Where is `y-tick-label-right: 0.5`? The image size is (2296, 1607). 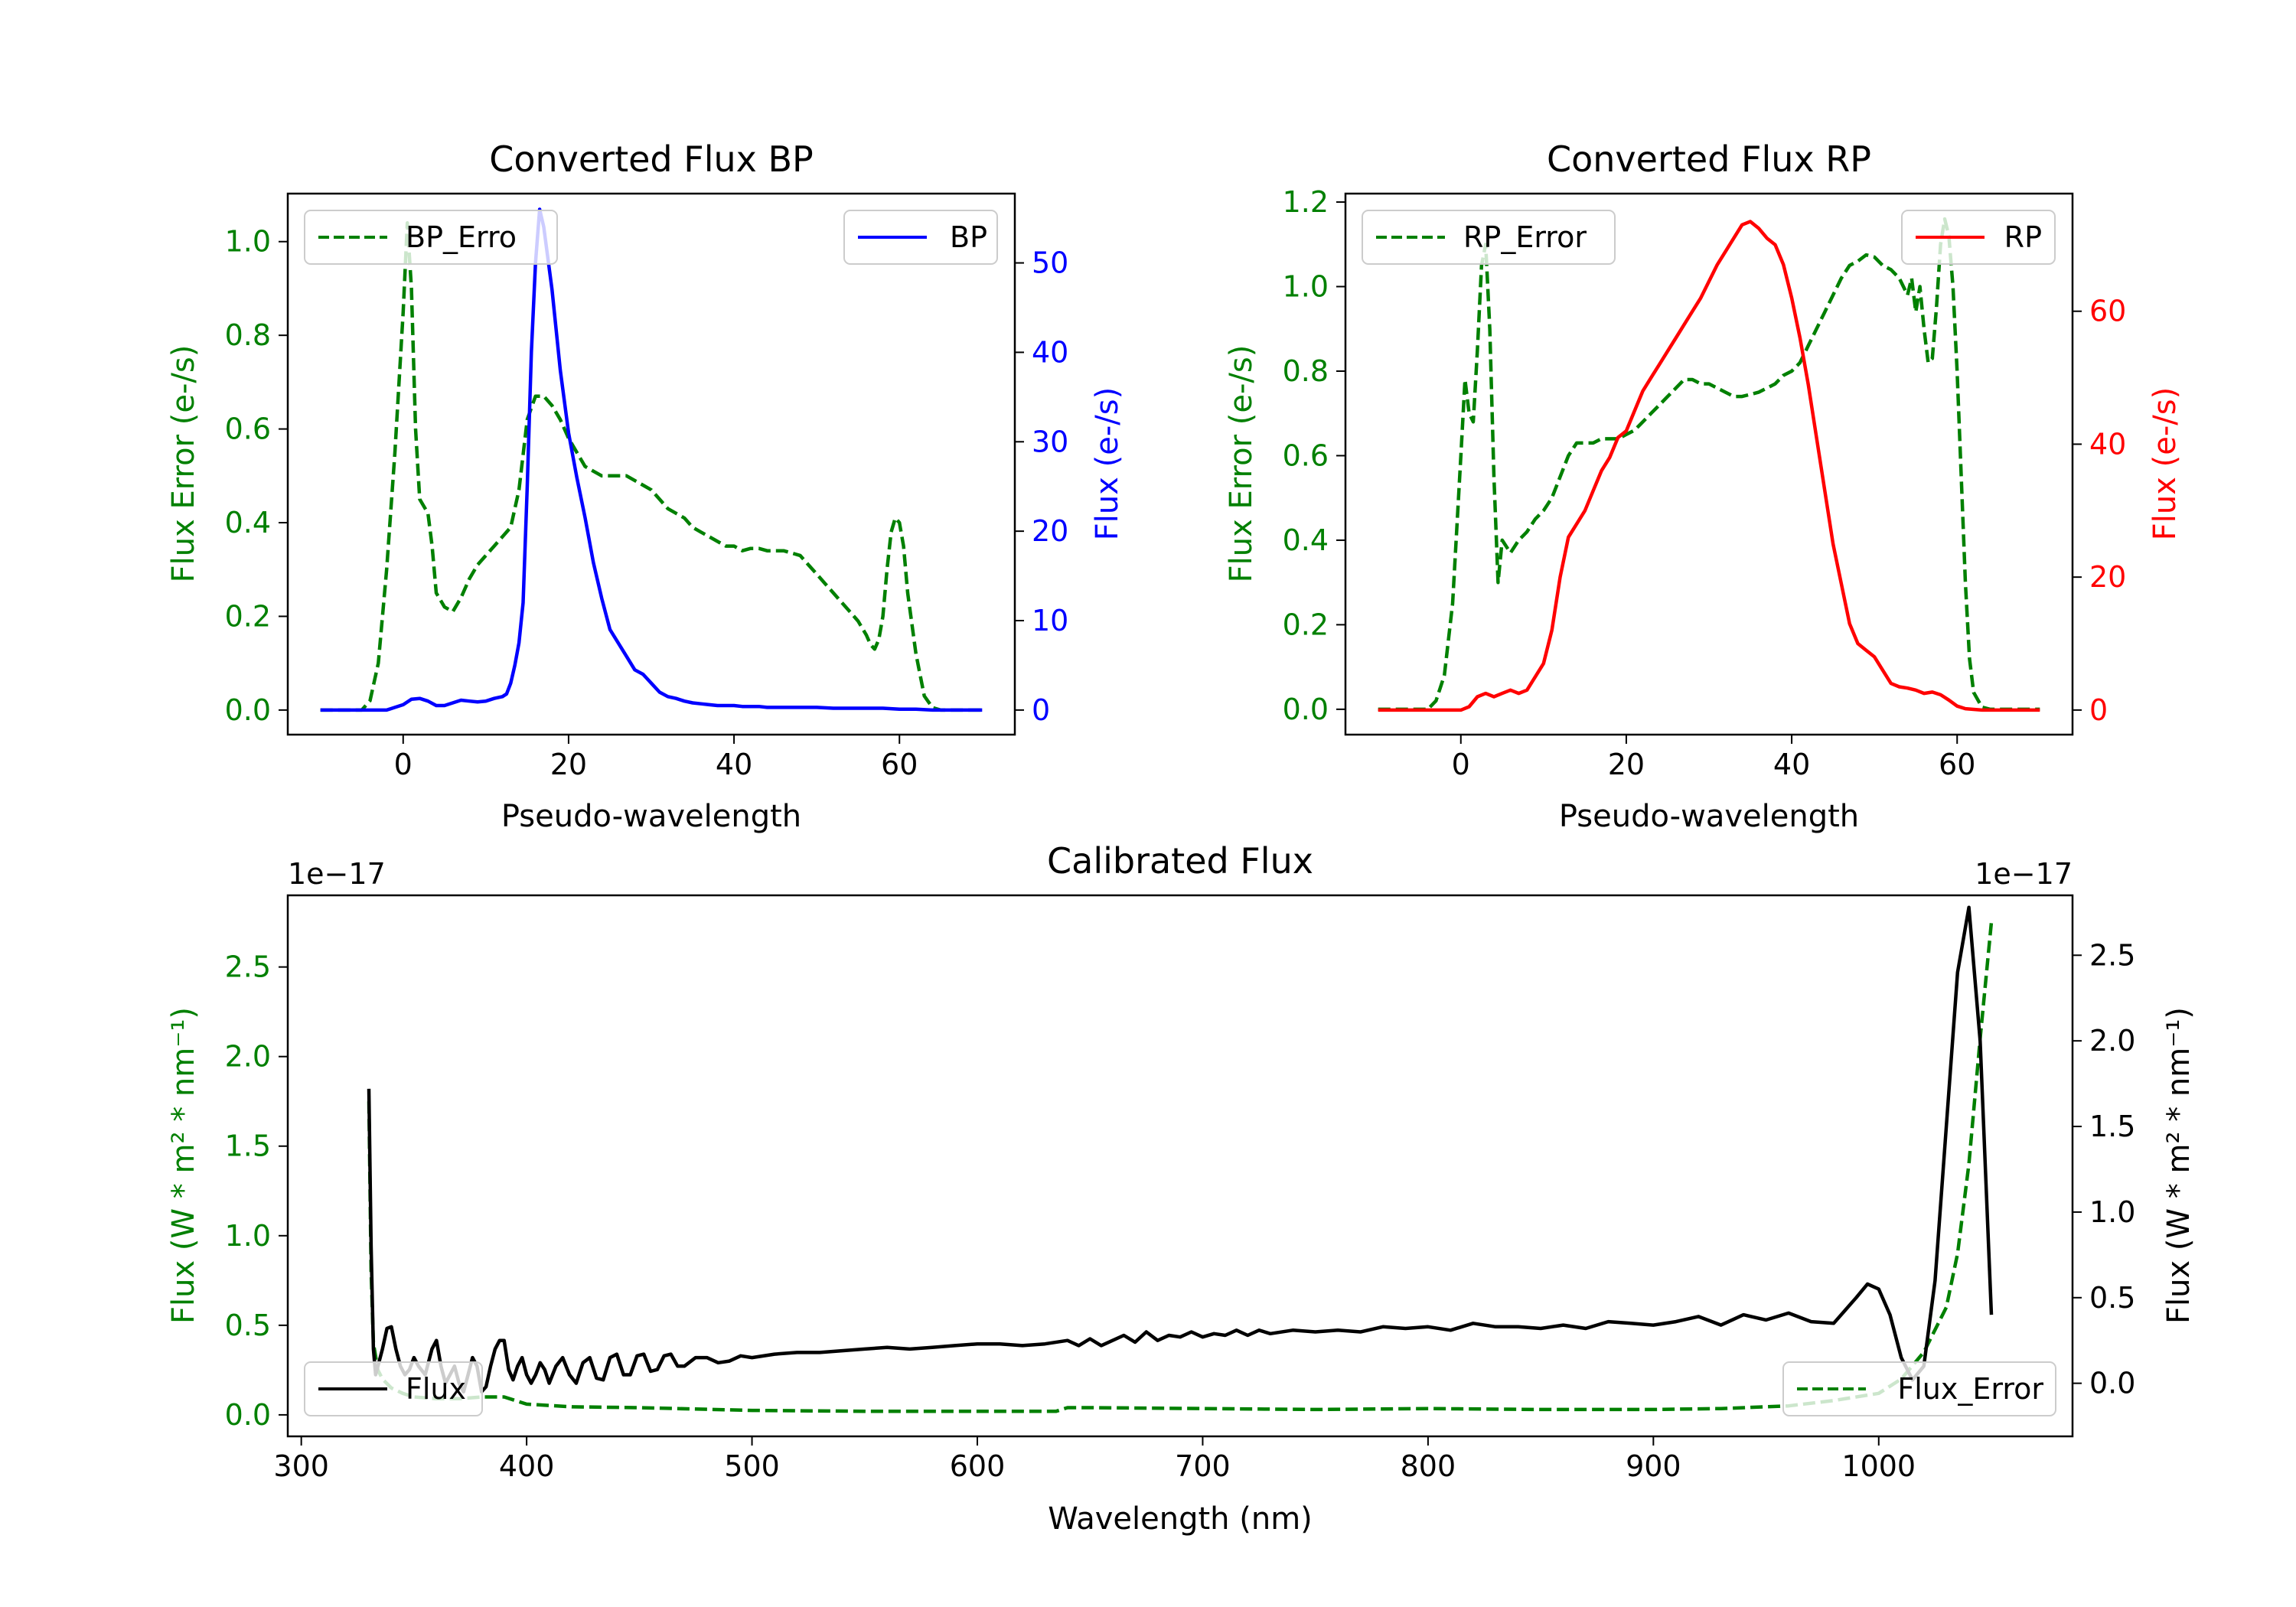 y-tick-label-right: 0.5 is located at coordinates (2112, 1298).